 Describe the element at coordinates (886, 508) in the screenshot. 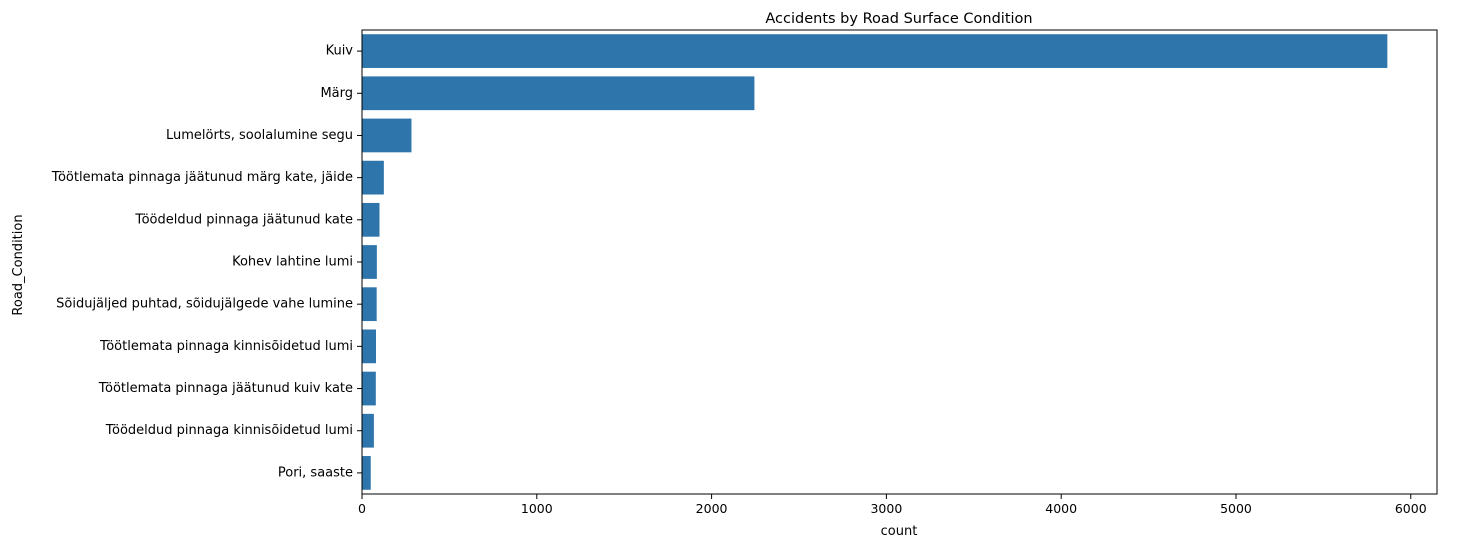

I see `x-tick-label: 3000` at that location.